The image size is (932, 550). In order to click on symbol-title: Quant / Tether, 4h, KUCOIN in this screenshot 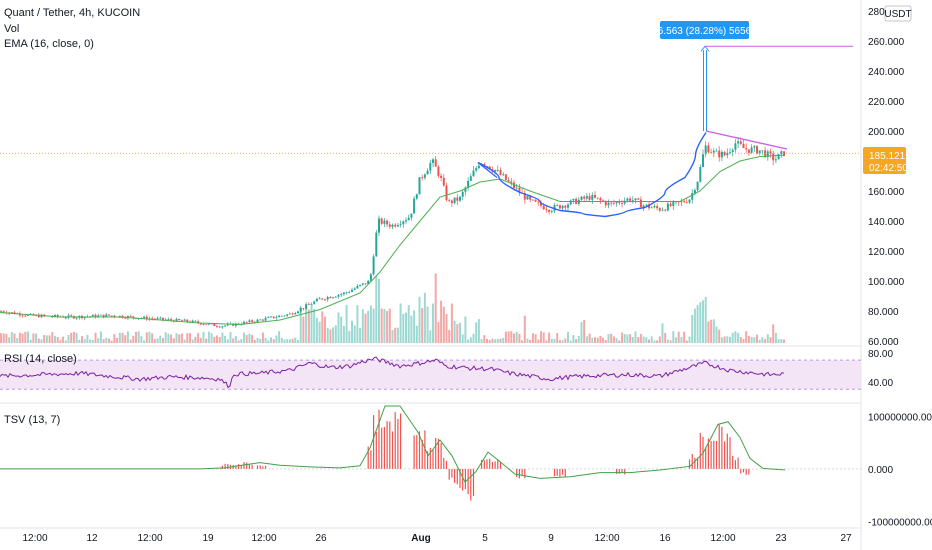, I will do `click(72, 13)`.